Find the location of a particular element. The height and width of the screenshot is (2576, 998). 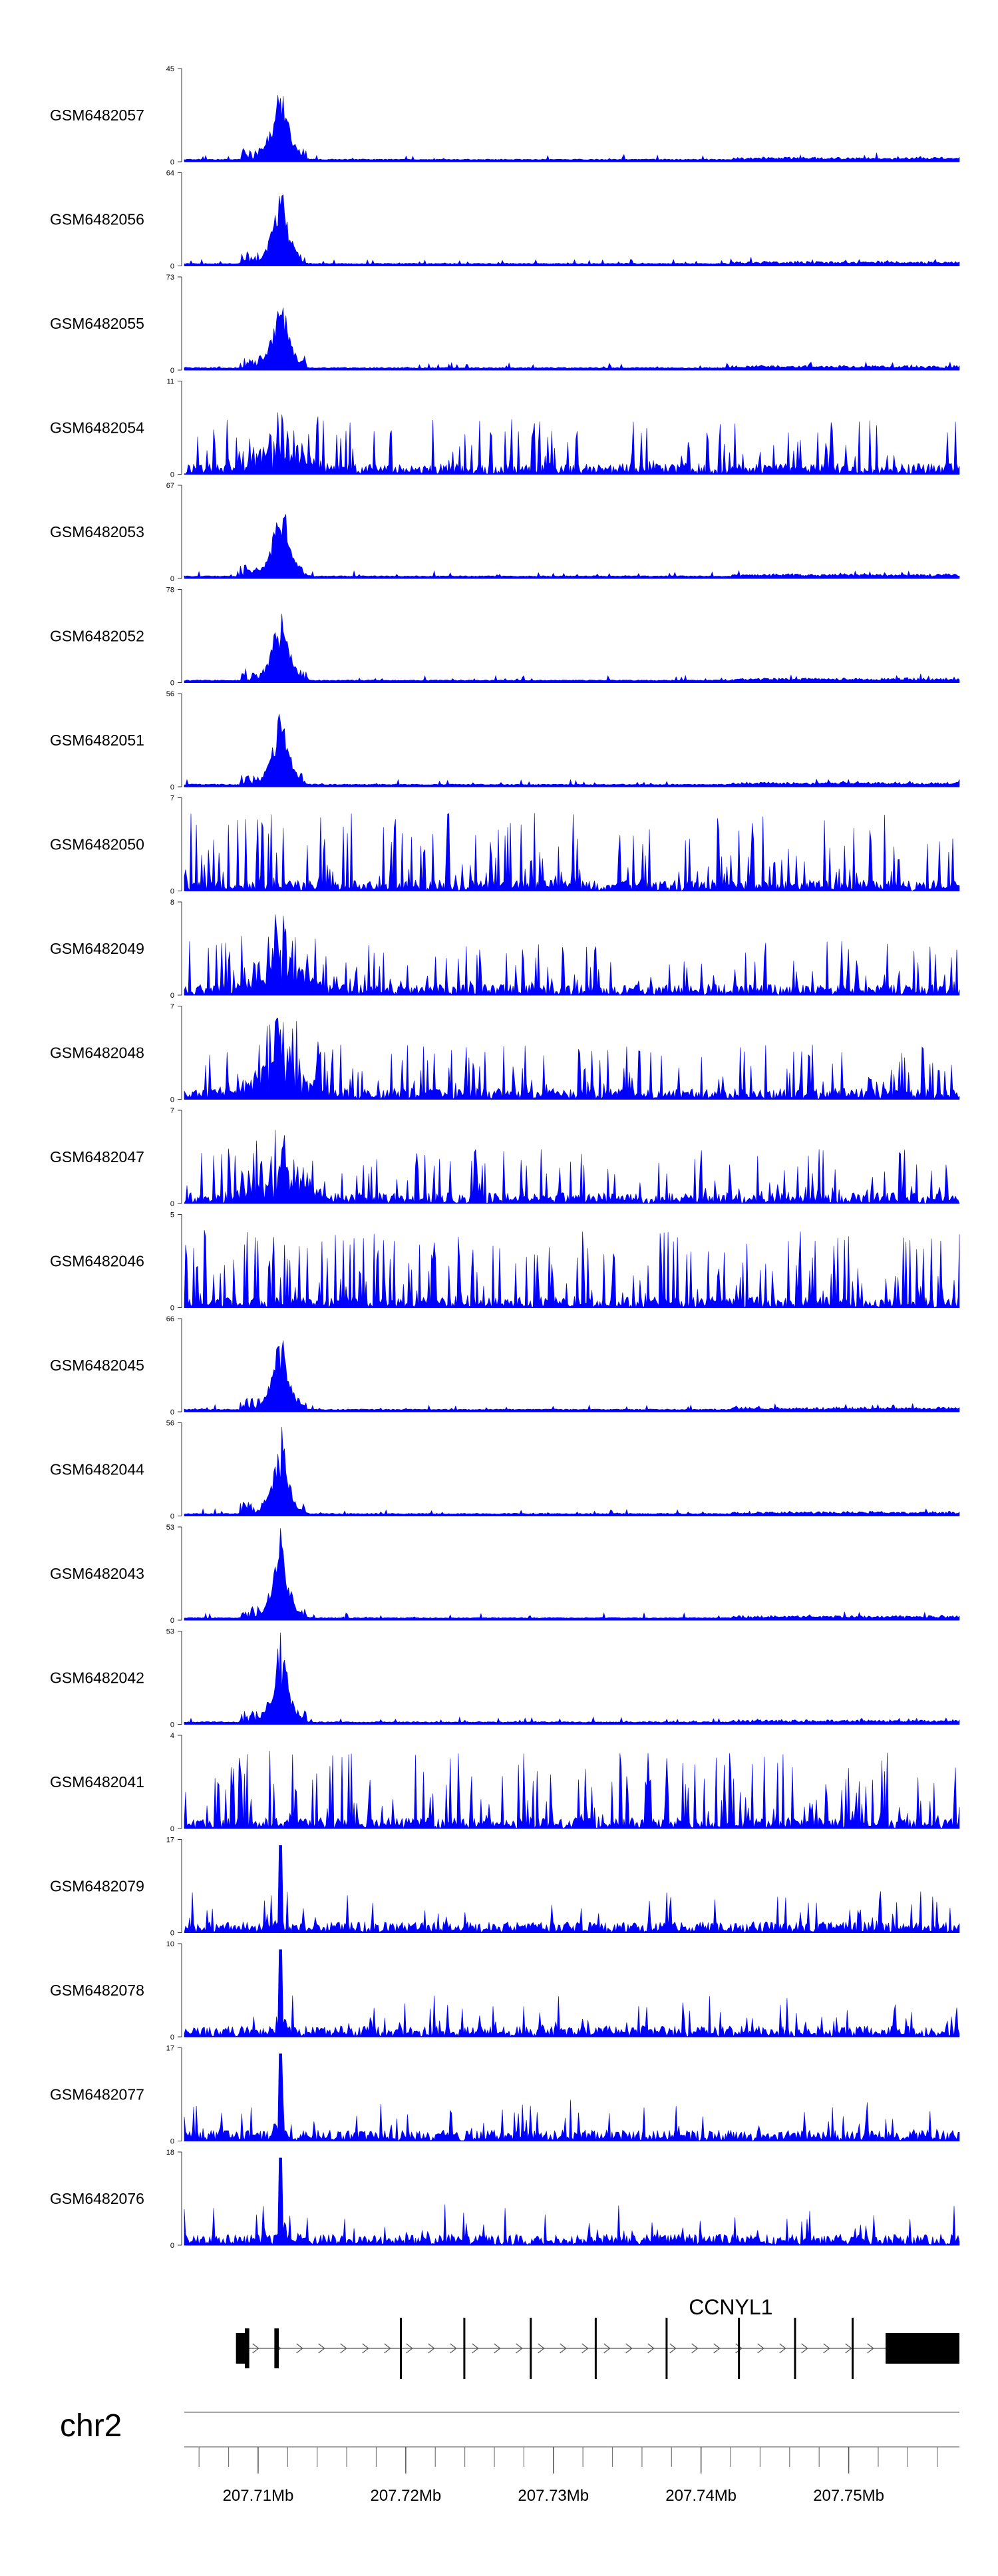

track-GSM6482050: GSM6482050 7 0 is located at coordinates (505, 845).